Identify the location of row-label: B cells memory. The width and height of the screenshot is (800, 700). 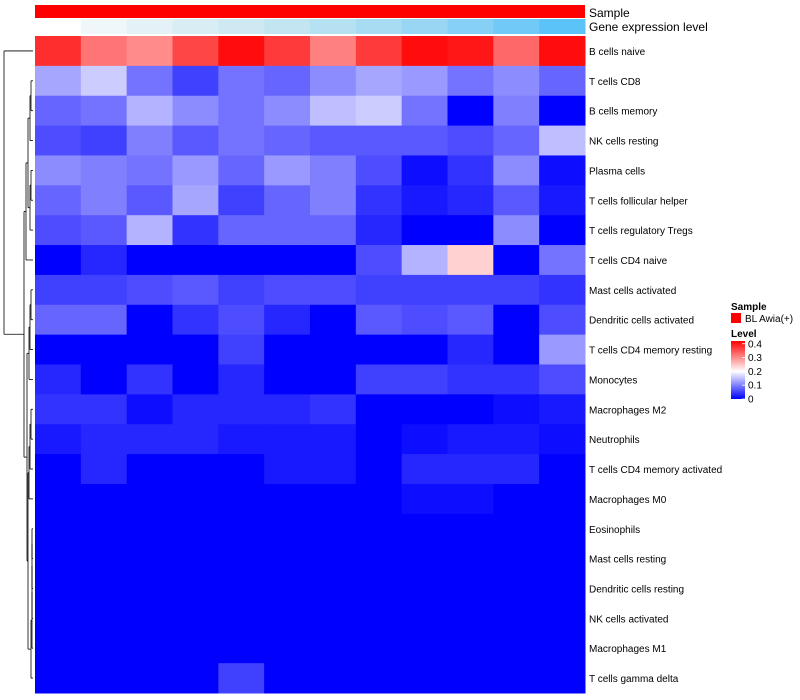
(623, 112).